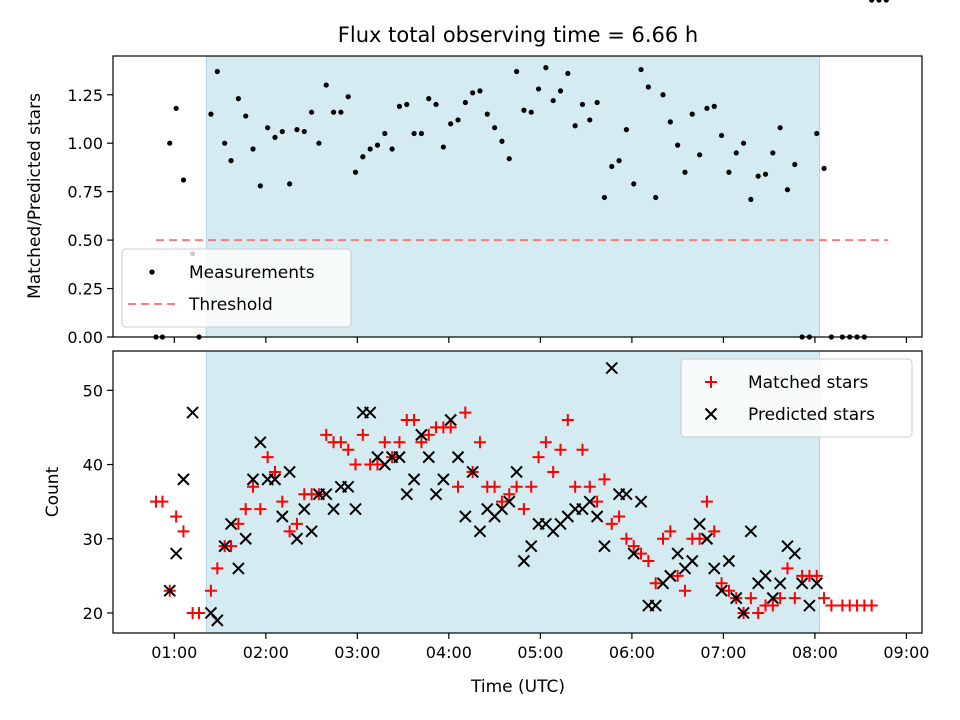  I want to click on legend: Matched stars Predicted stars, so click(796, 398).